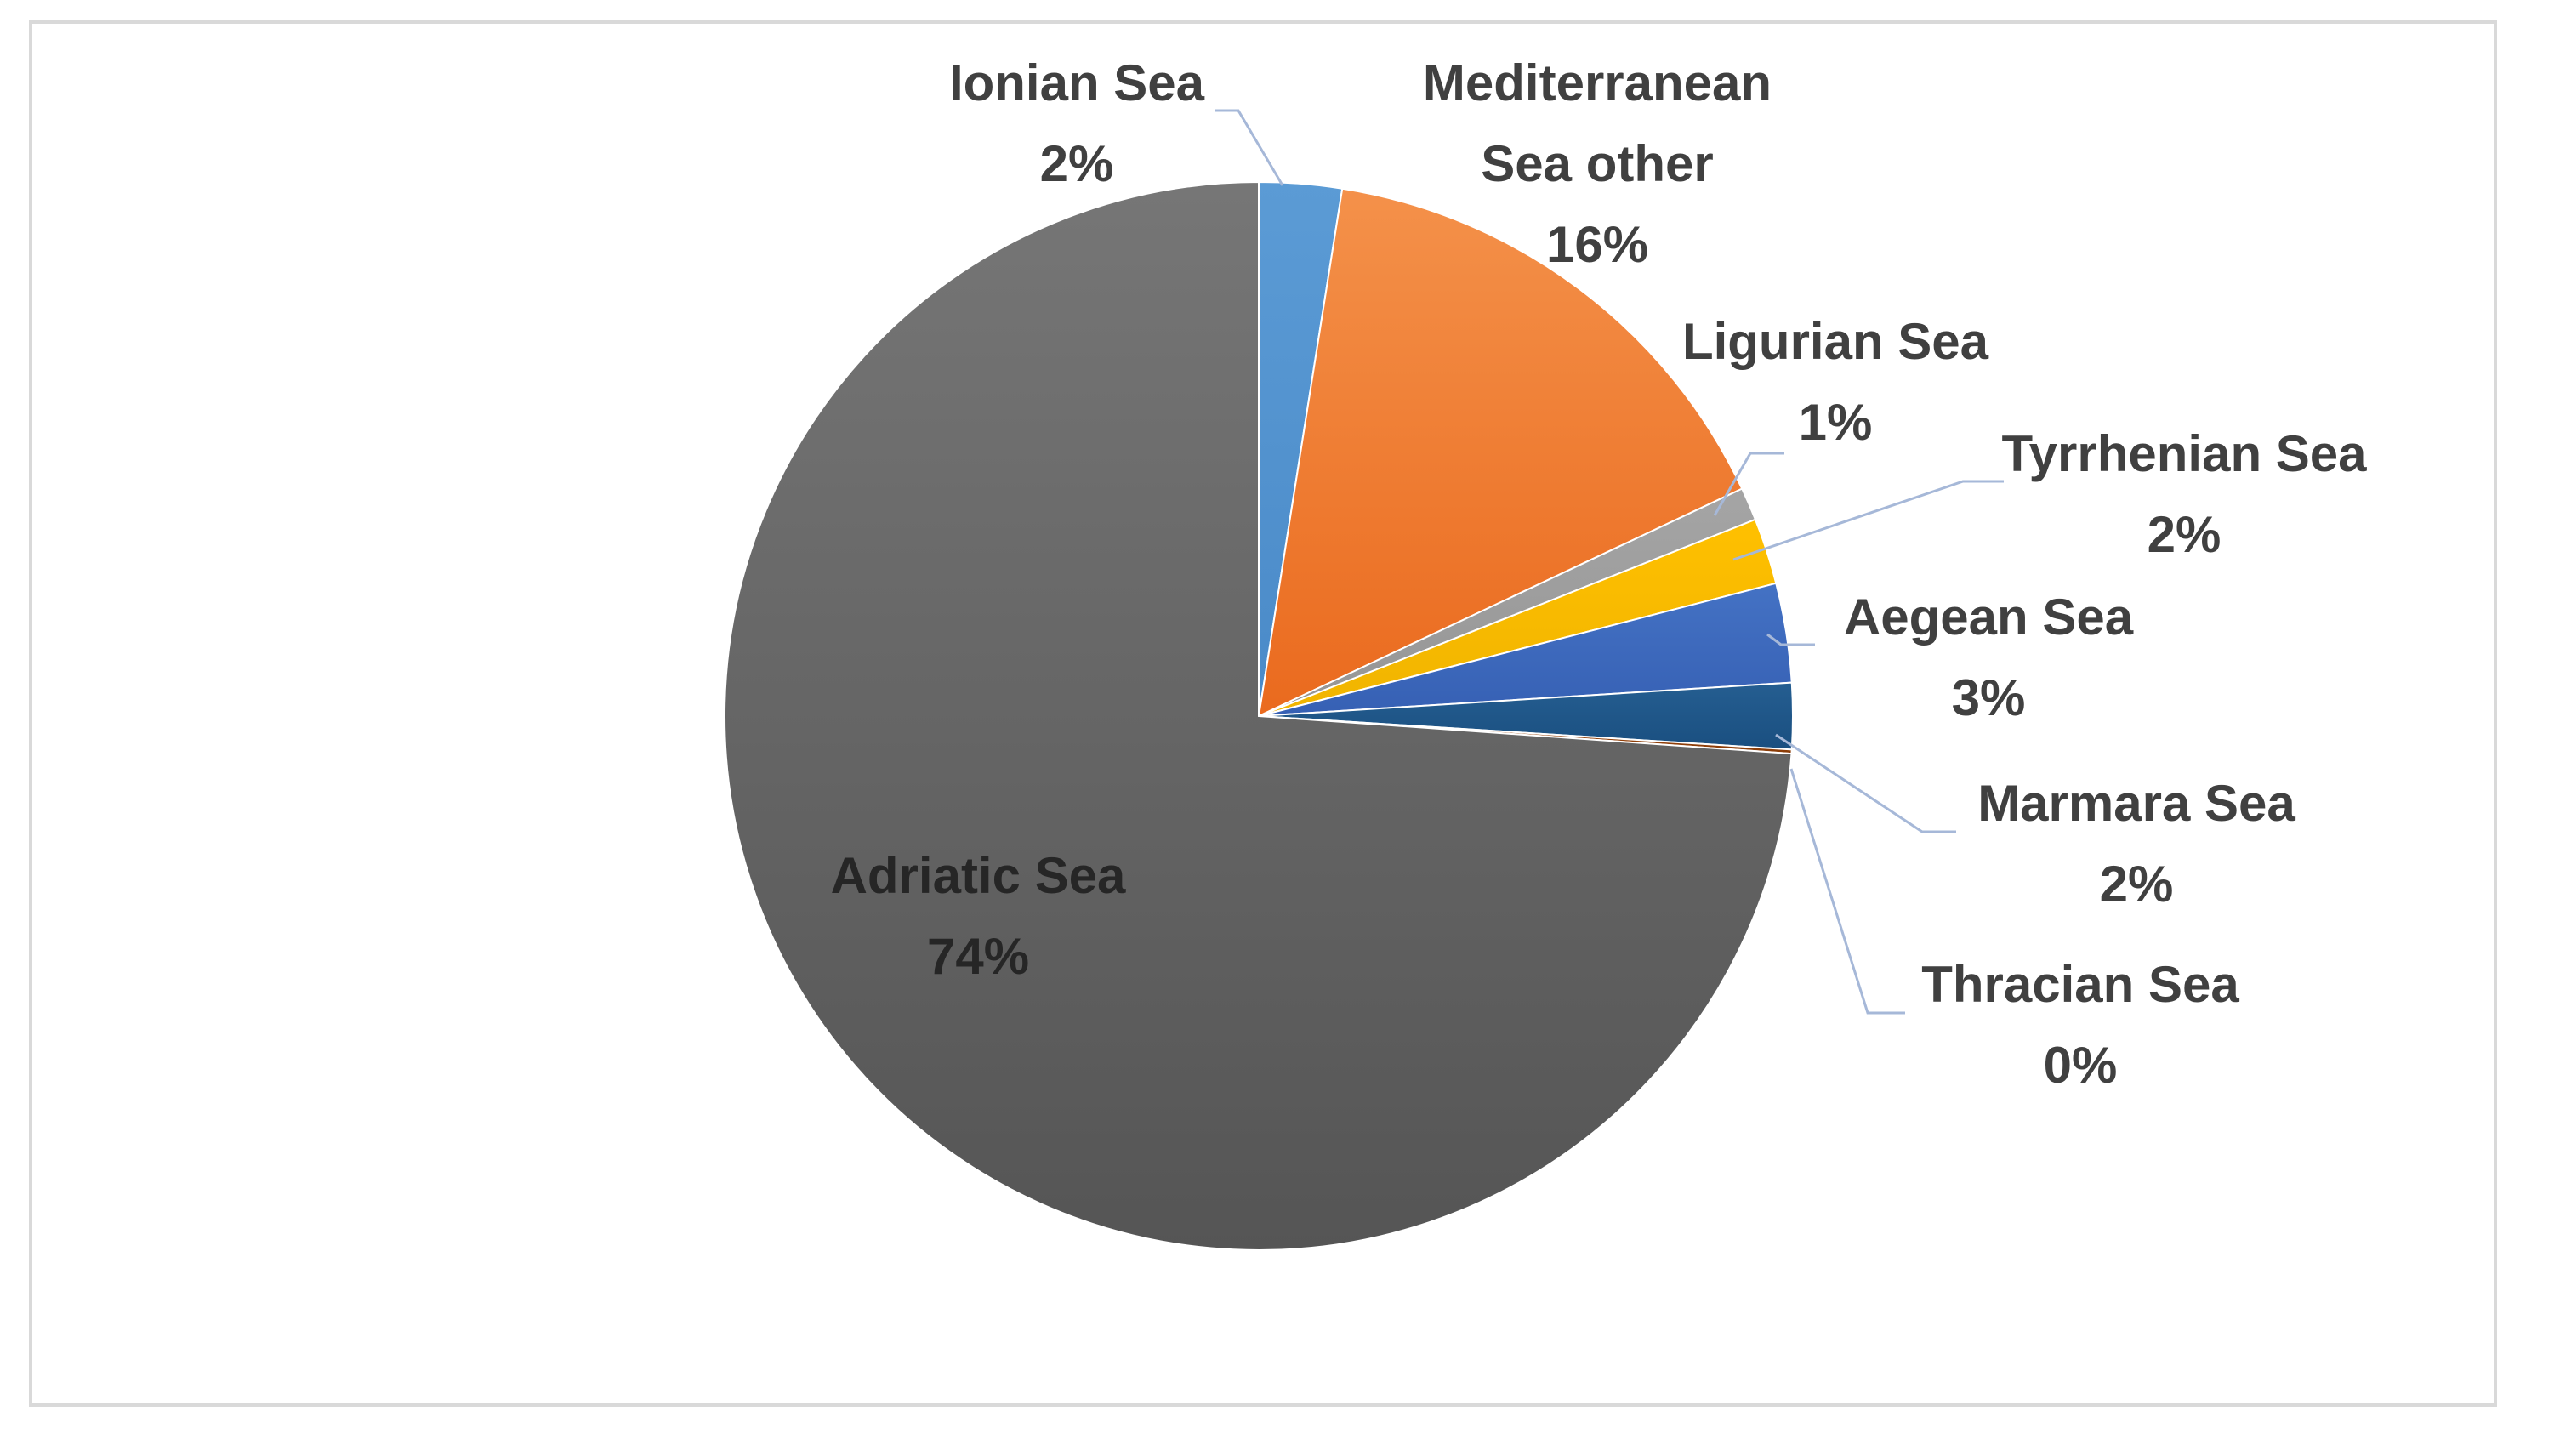 The image size is (2560, 1456). Describe the element at coordinates (978, 956) in the screenshot. I see `slice-value-label: 74%` at that location.